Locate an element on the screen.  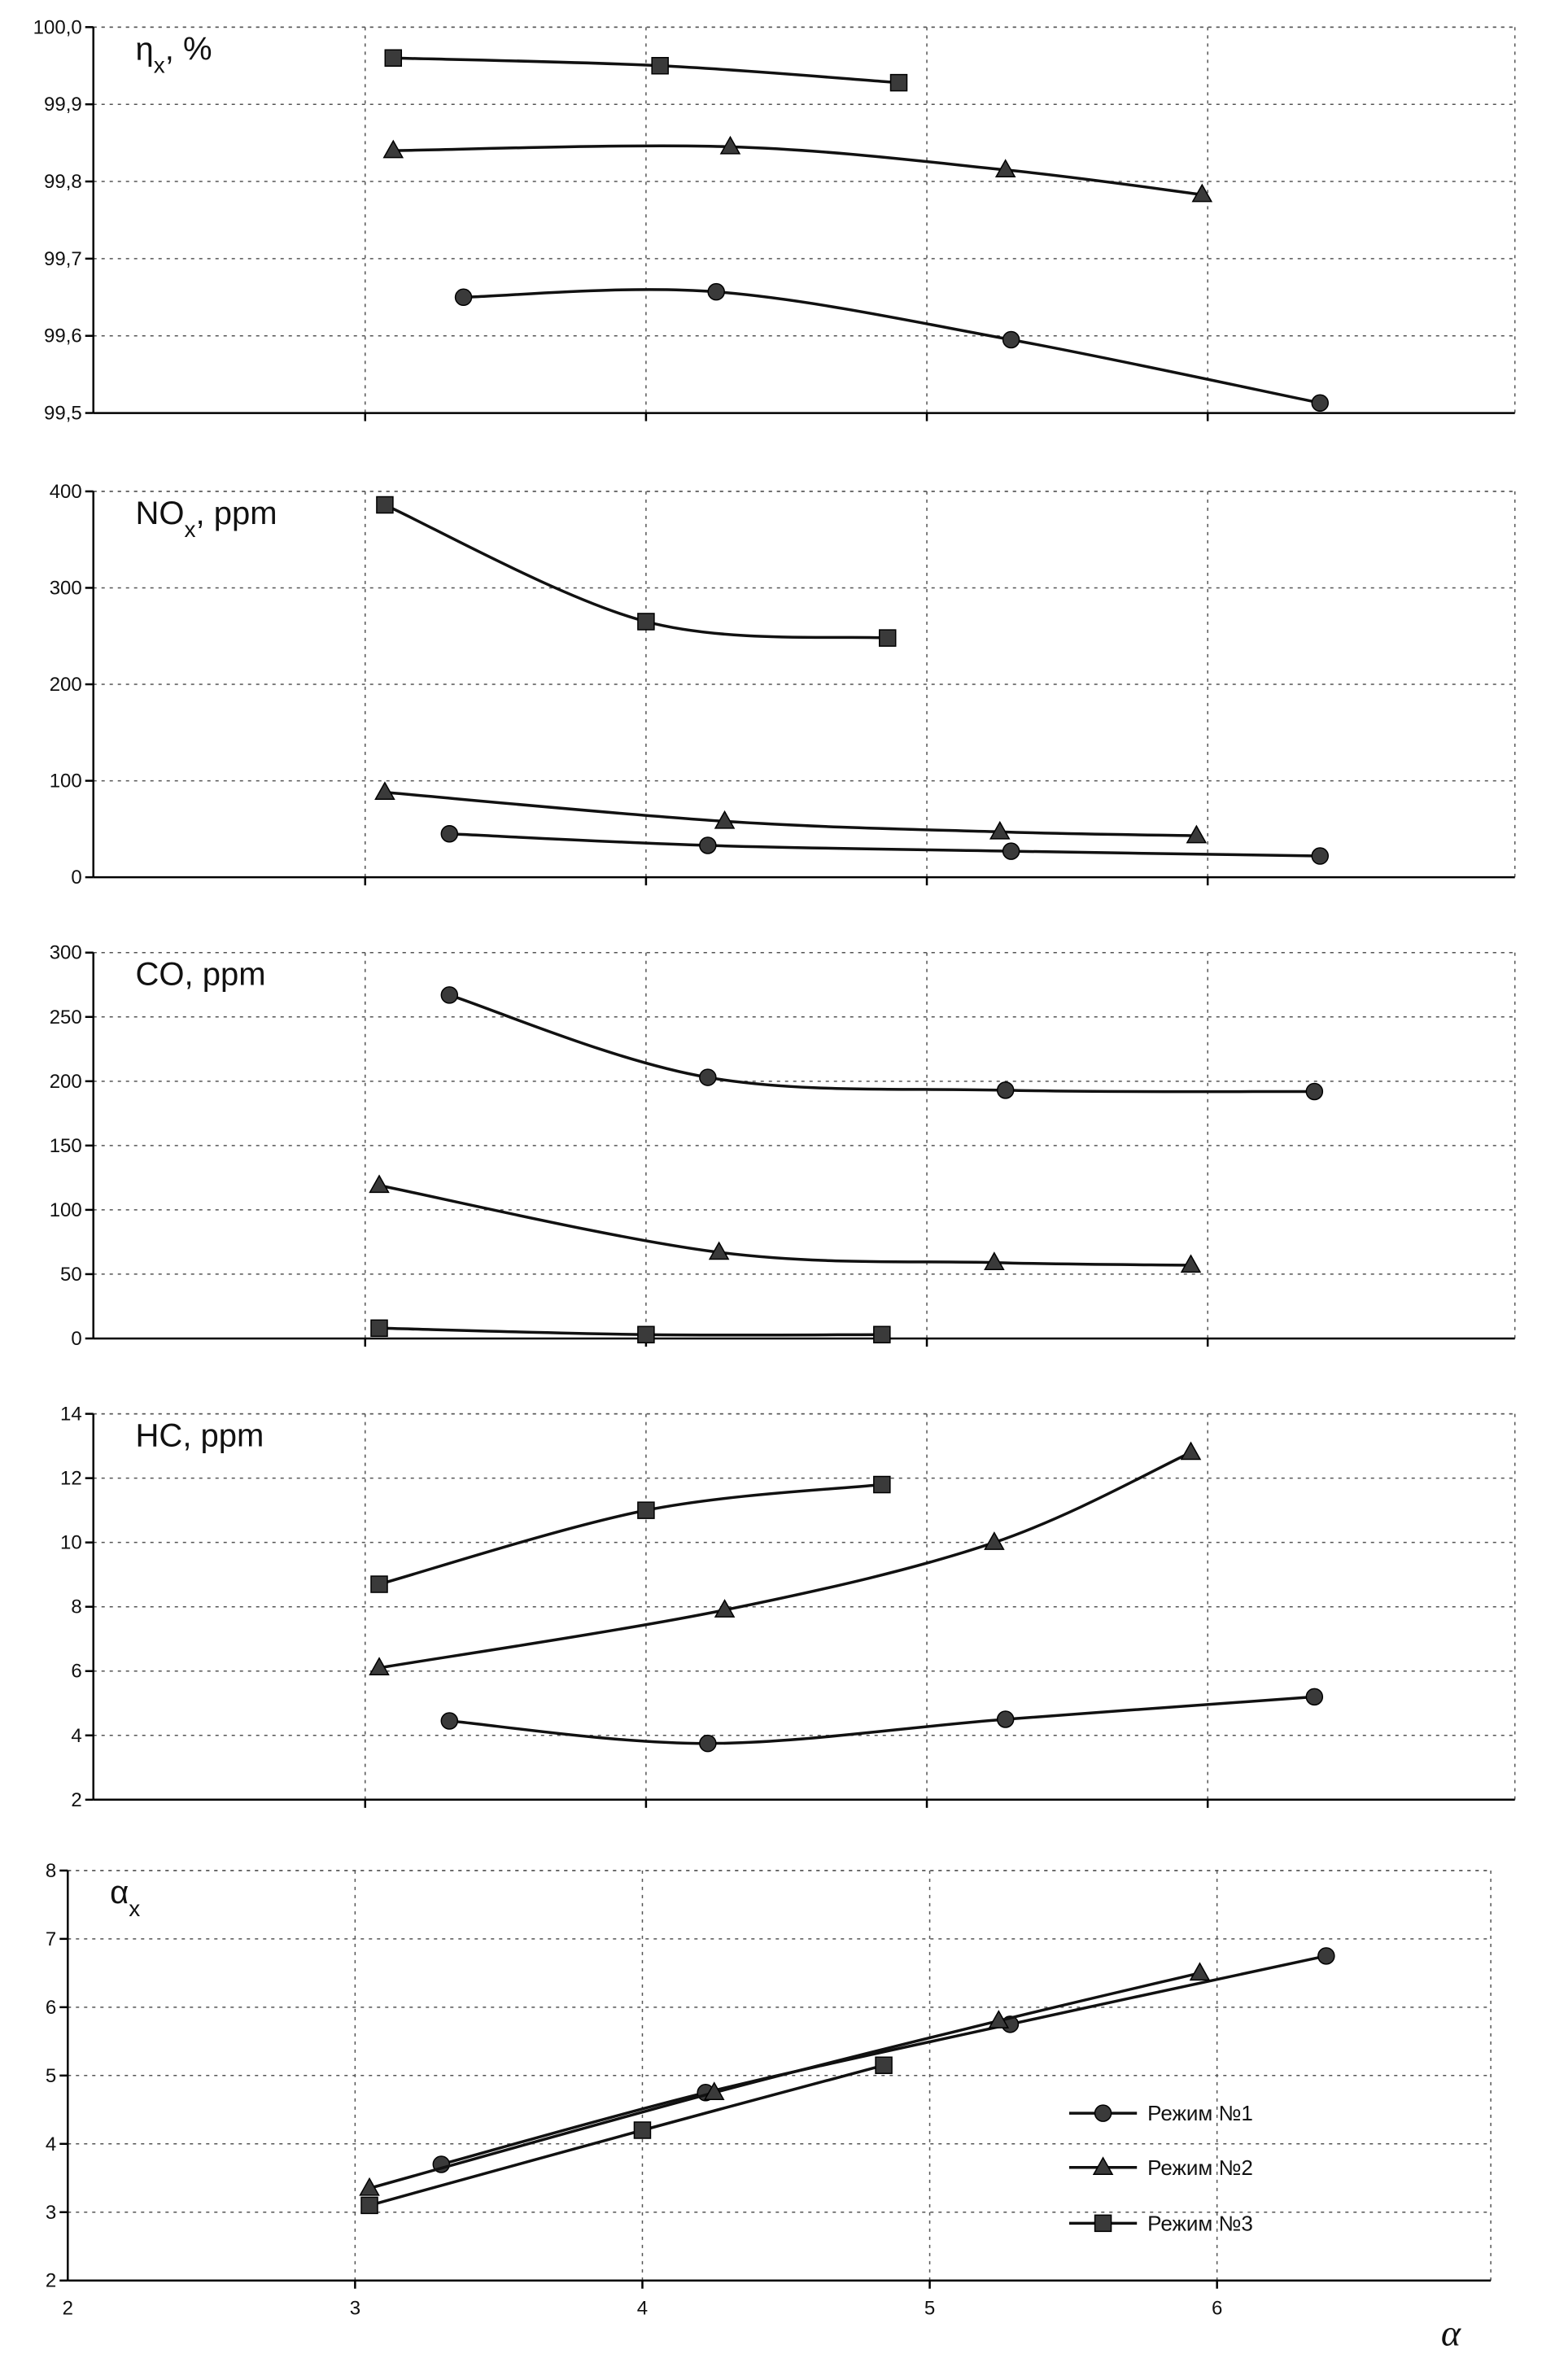
x-tick-label: 4 is located at coordinates (642, 2309).